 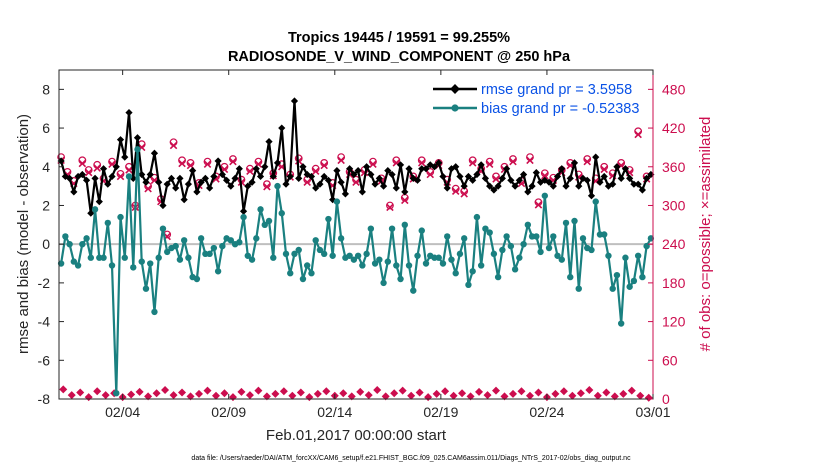 What do you see at coordinates (44, 399) in the screenshot?
I see `y-tick-label: -8` at bounding box center [44, 399].